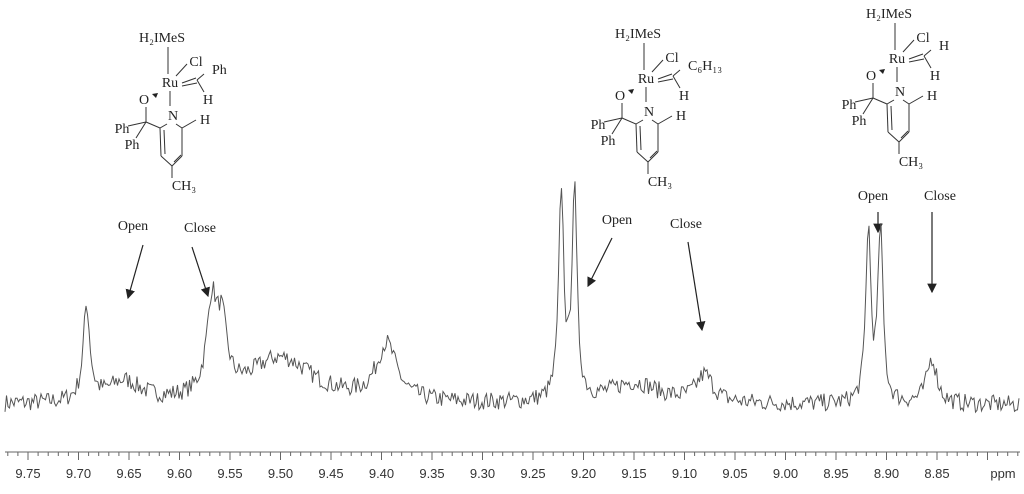 Image resolution: width=1024 pixels, height=494 pixels. Describe the element at coordinates (78, 473) in the screenshot. I see `x-tick-label: 9.70` at that location.